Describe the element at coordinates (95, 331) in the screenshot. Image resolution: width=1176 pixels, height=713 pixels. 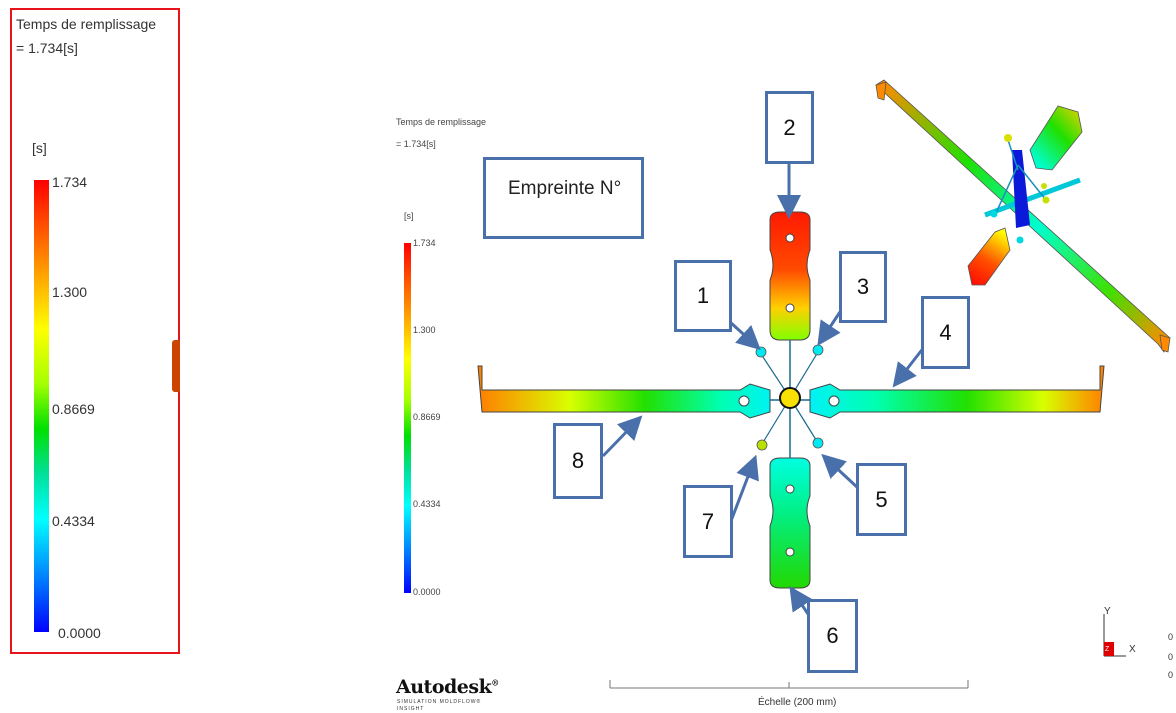
I see `legend-panel` at that location.